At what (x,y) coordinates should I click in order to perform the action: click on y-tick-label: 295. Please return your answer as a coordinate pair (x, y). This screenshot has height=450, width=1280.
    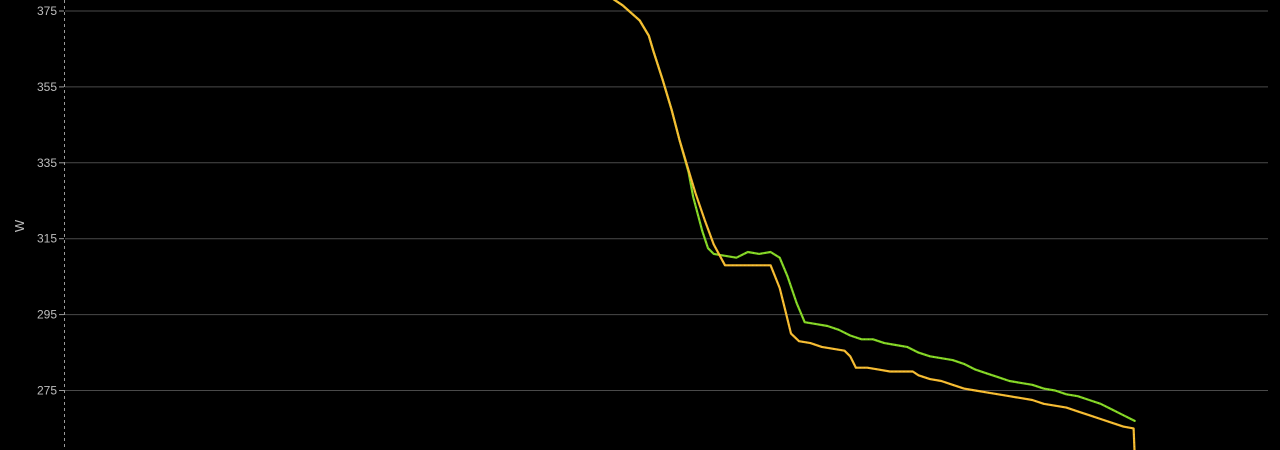
    Looking at the image, I should click on (47, 315).